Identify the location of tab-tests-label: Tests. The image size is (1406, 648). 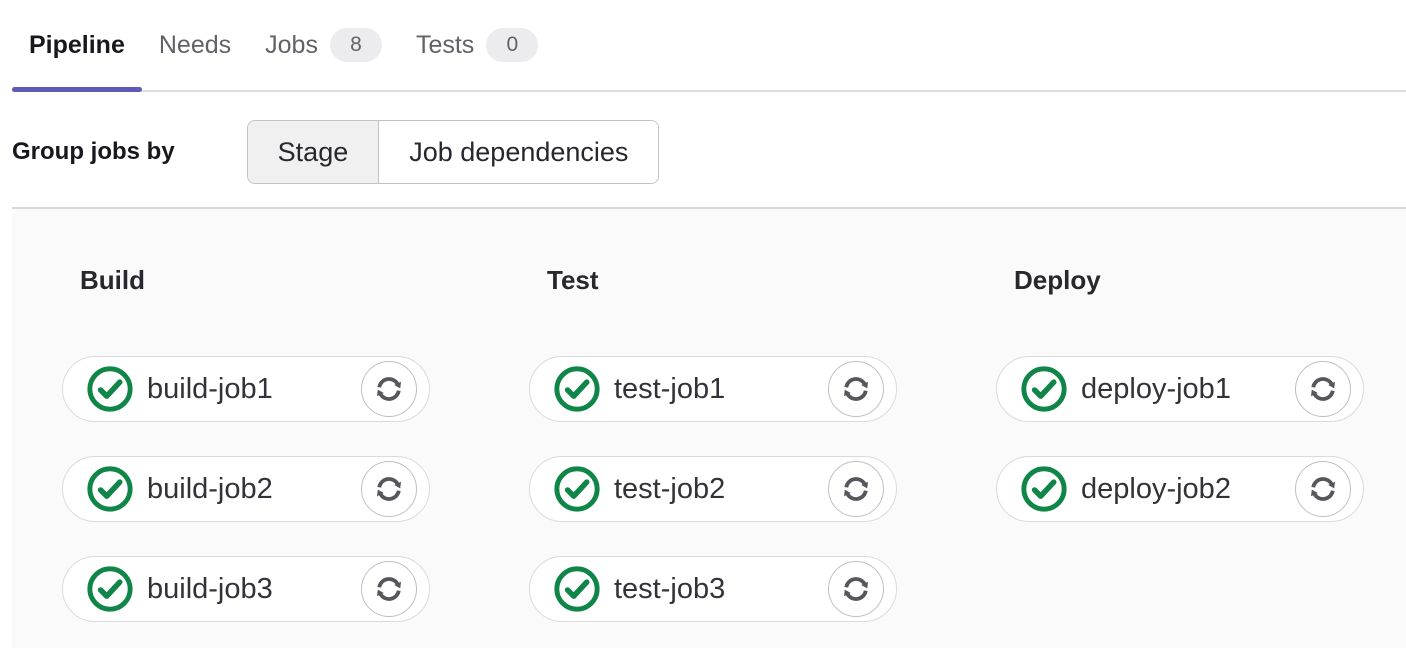
(445, 44).